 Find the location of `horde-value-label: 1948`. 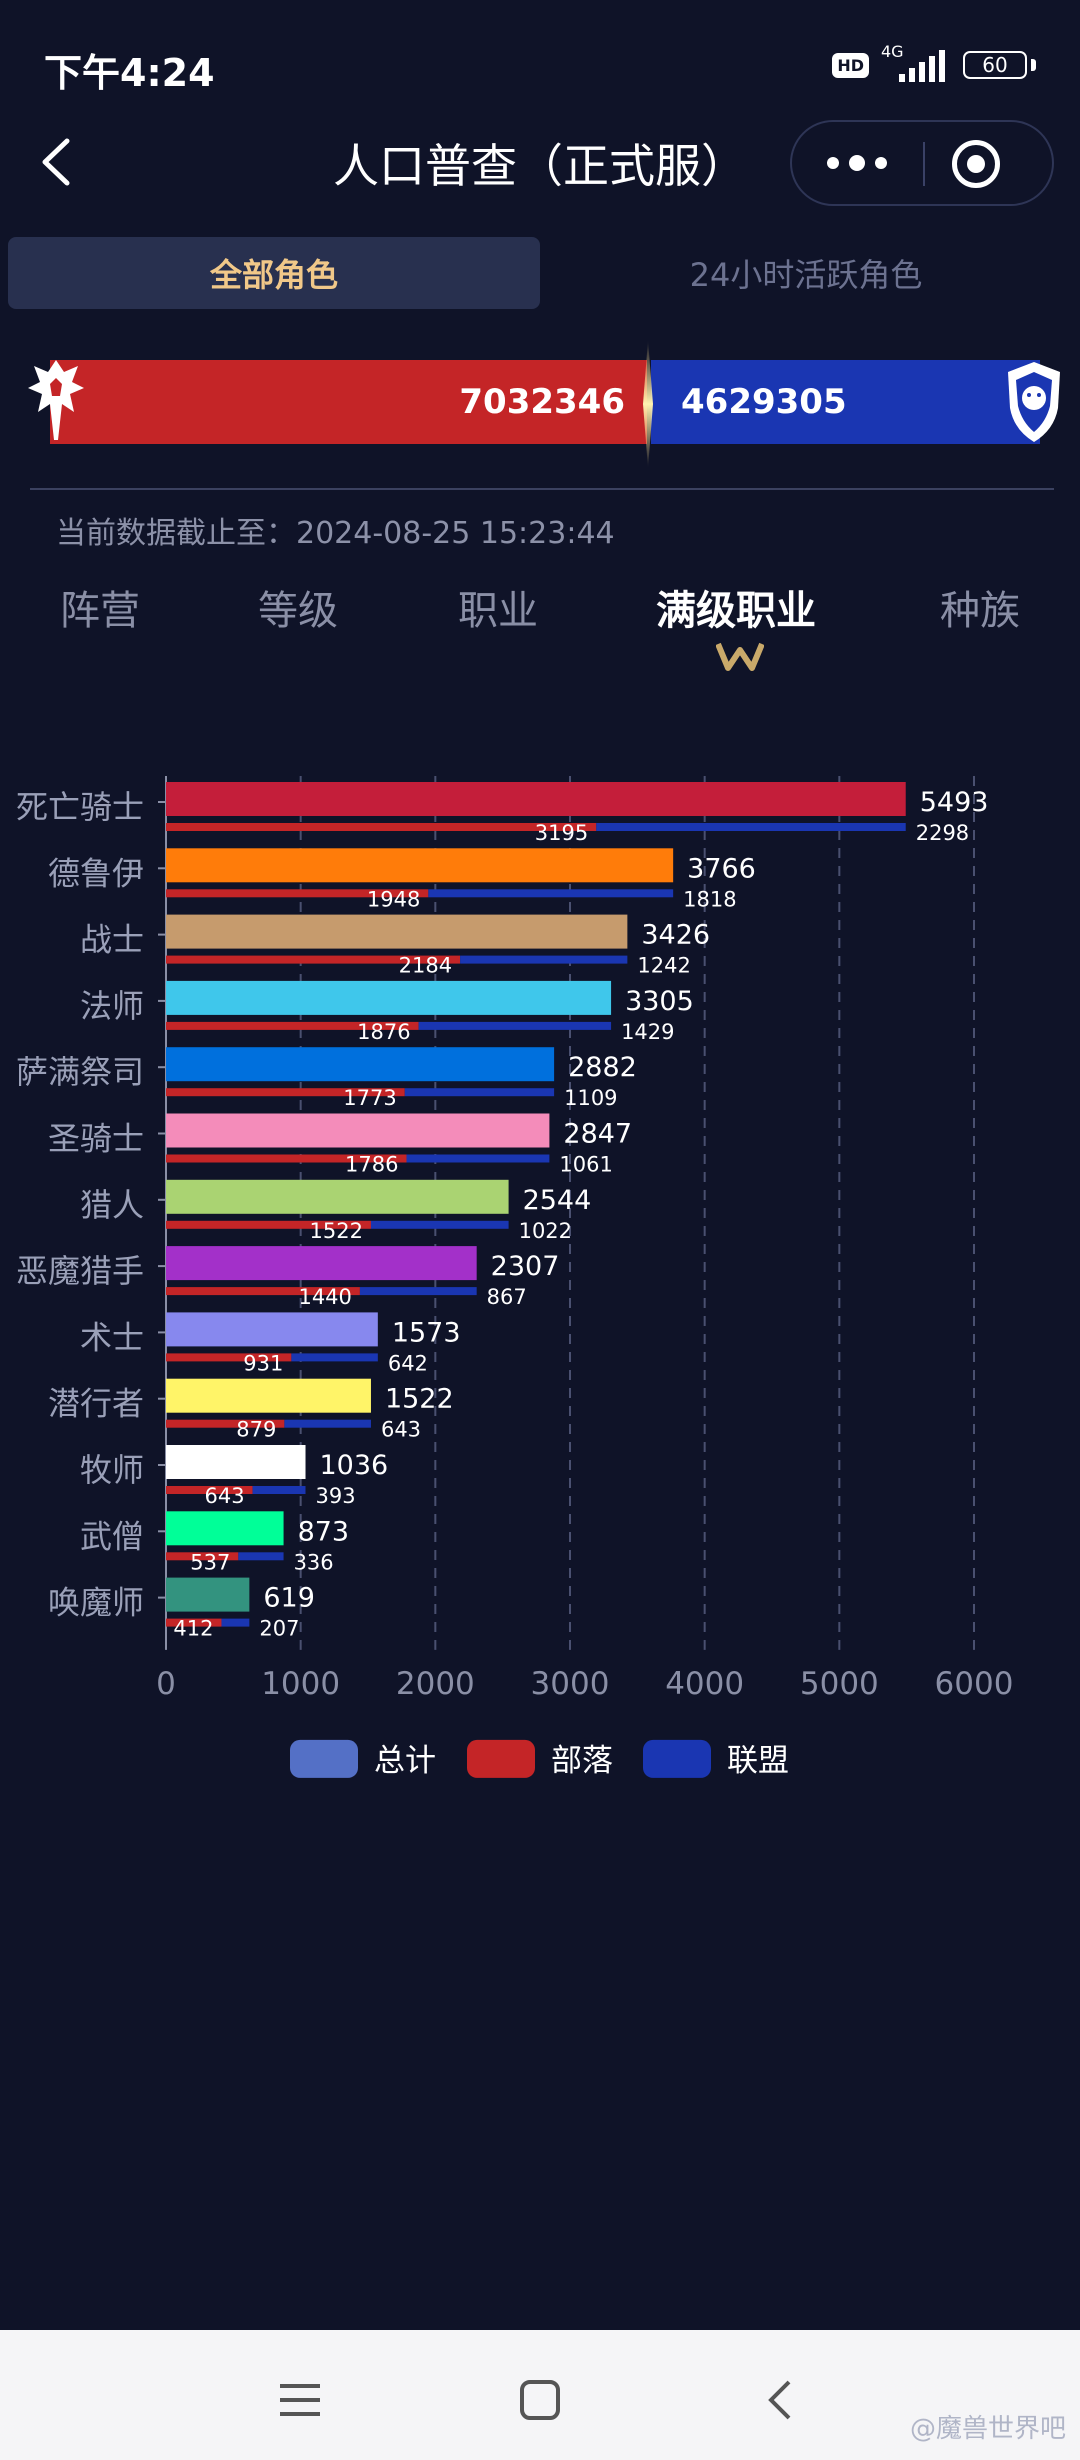

horde-value-label: 1948 is located at coordinates (393, 899).